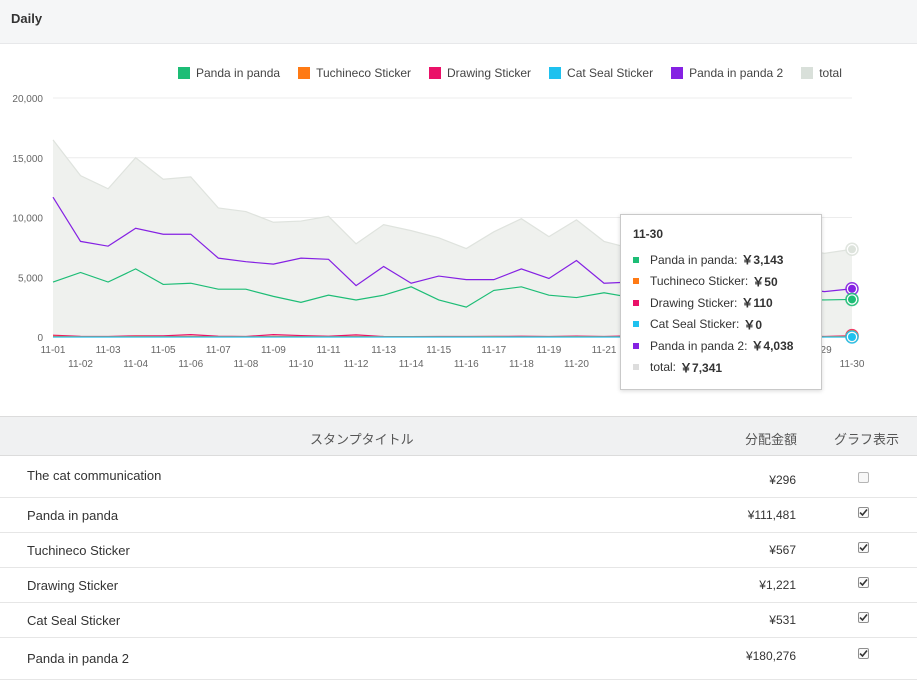  I want to click on x-tick-label: -29, so click(824, 350).